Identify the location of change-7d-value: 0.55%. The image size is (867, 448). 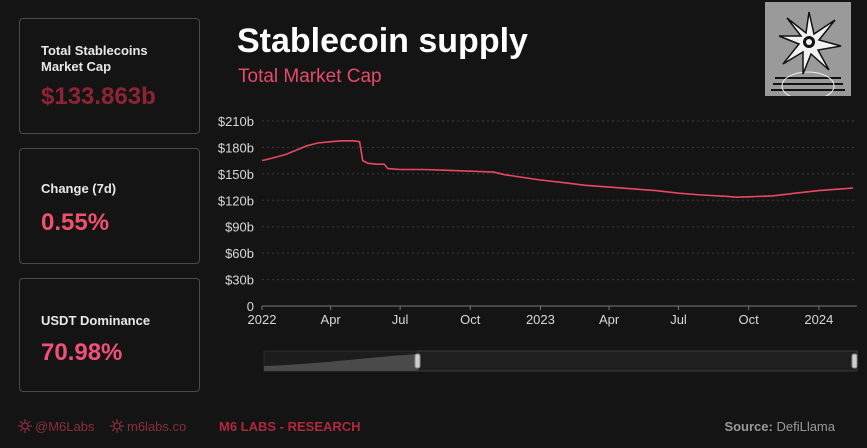
(75, 222).